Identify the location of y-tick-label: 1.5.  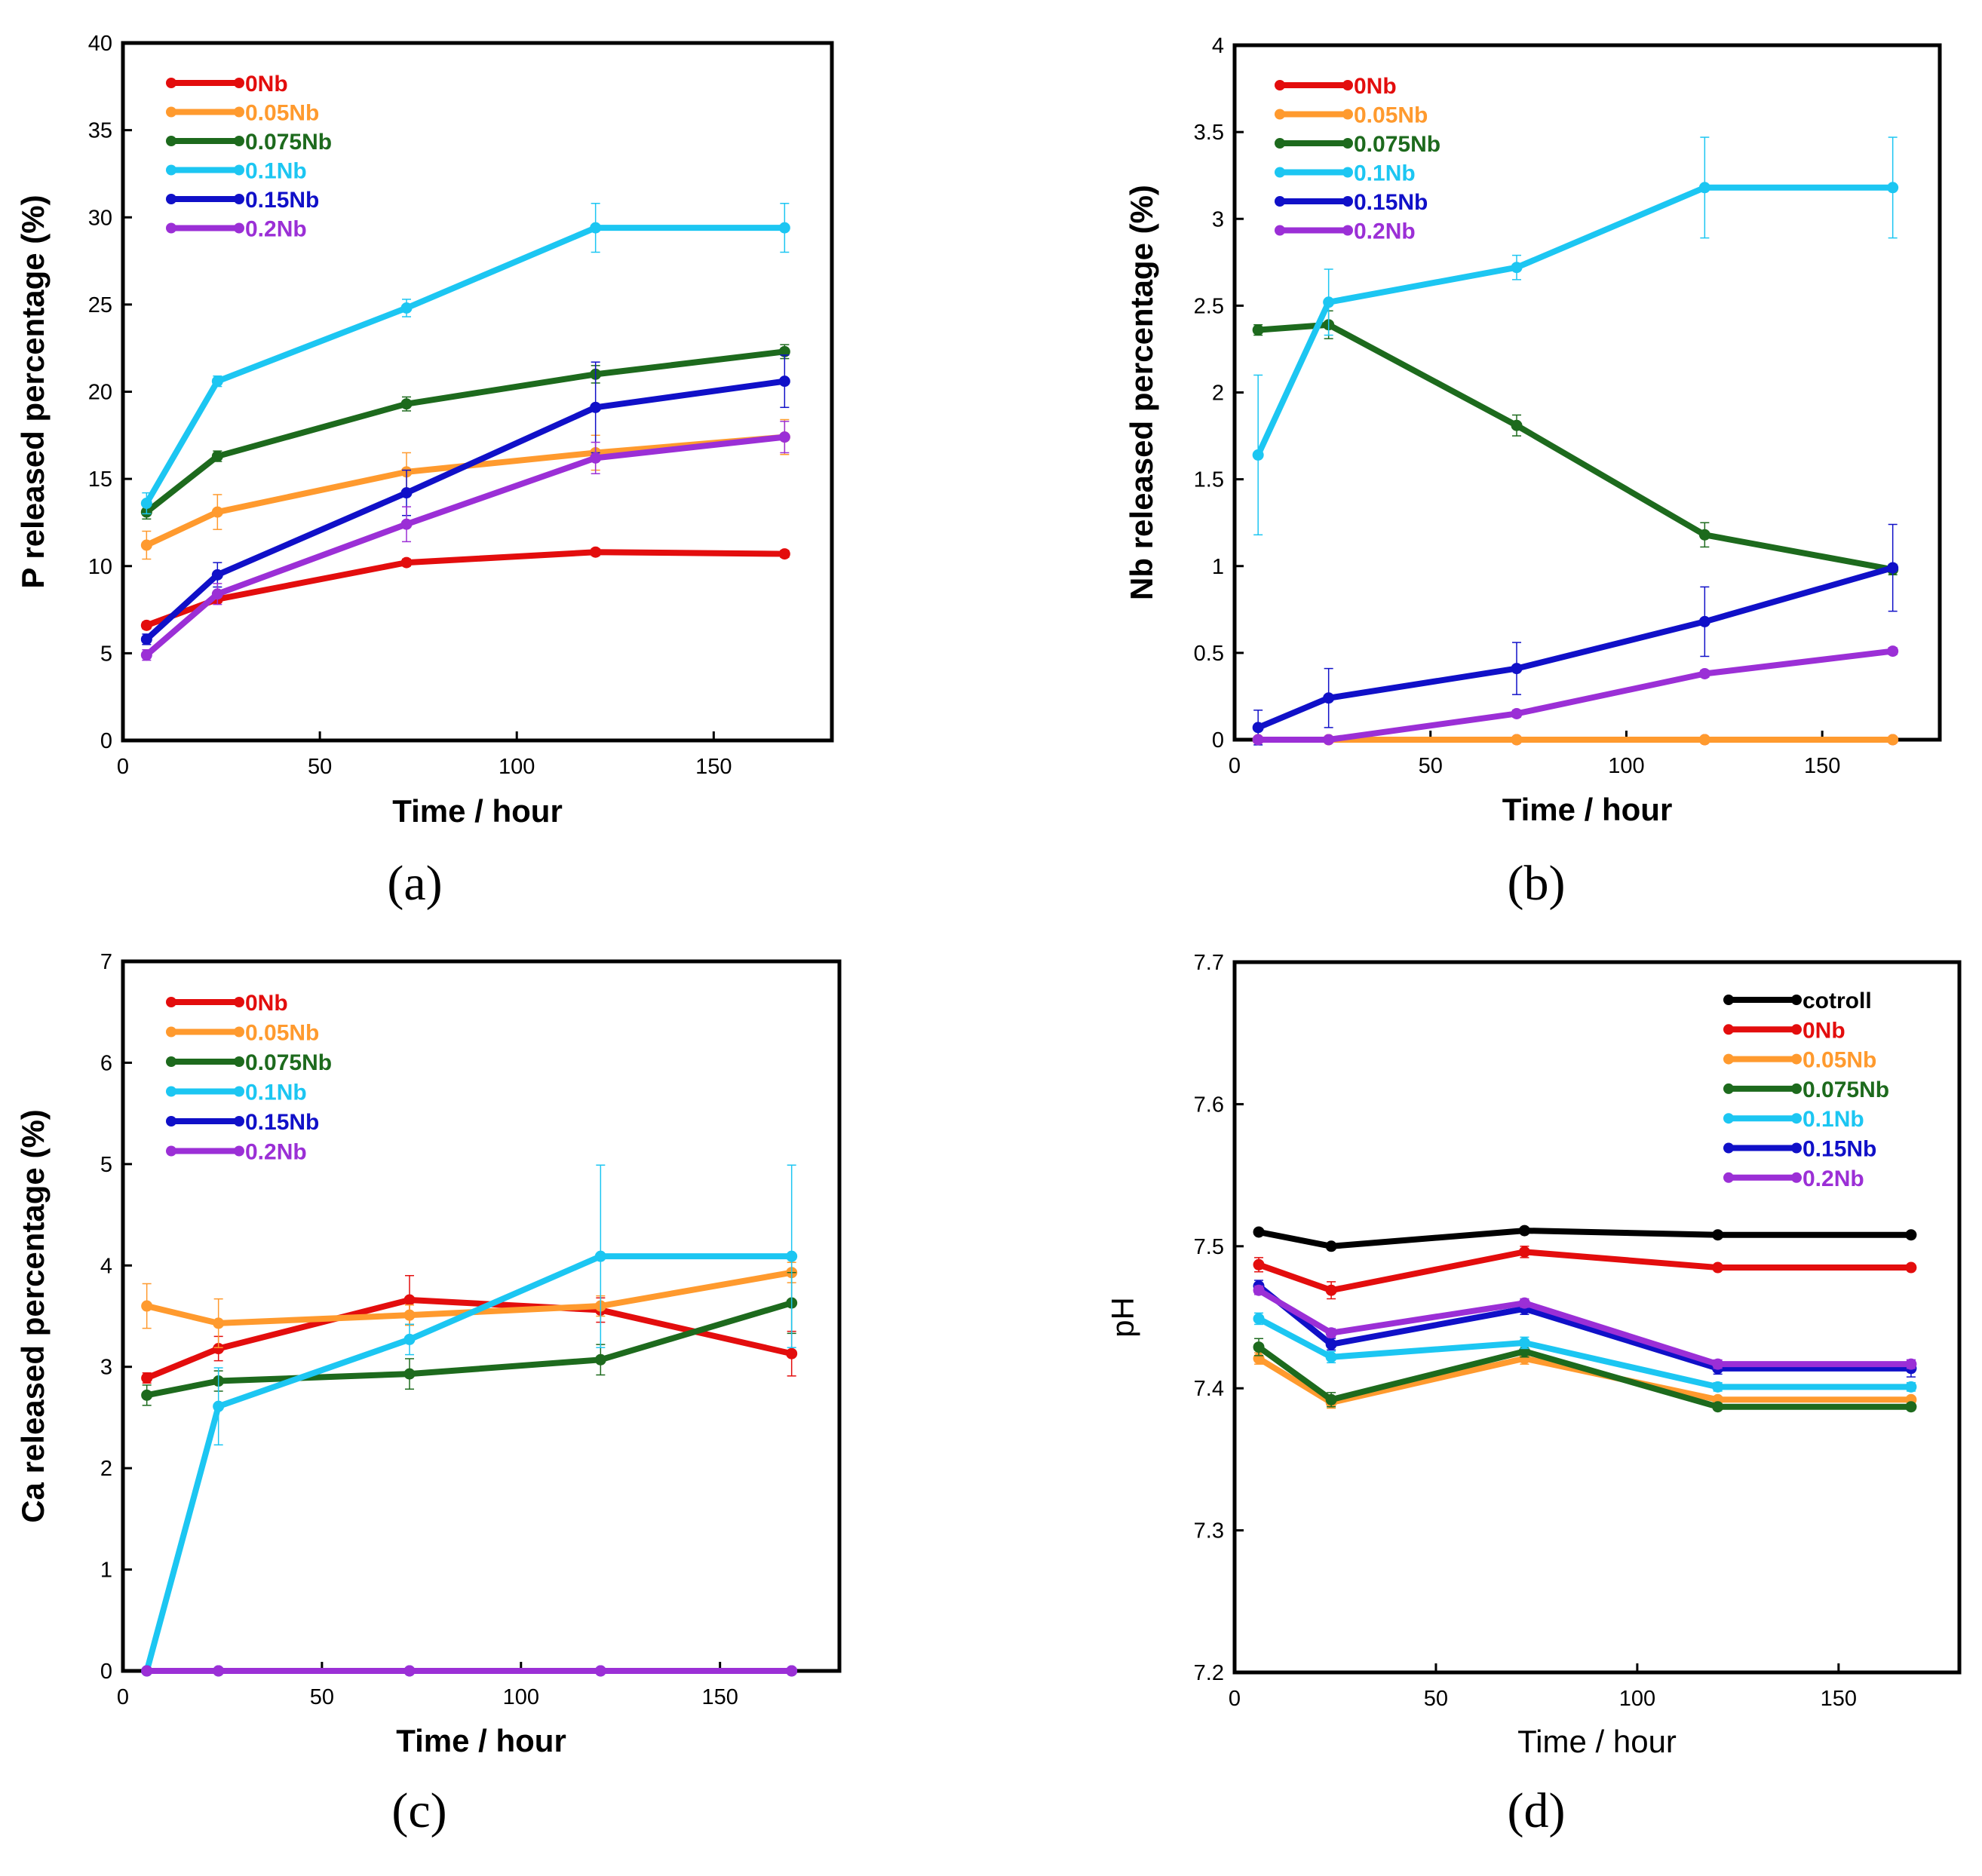
(1209, 480).